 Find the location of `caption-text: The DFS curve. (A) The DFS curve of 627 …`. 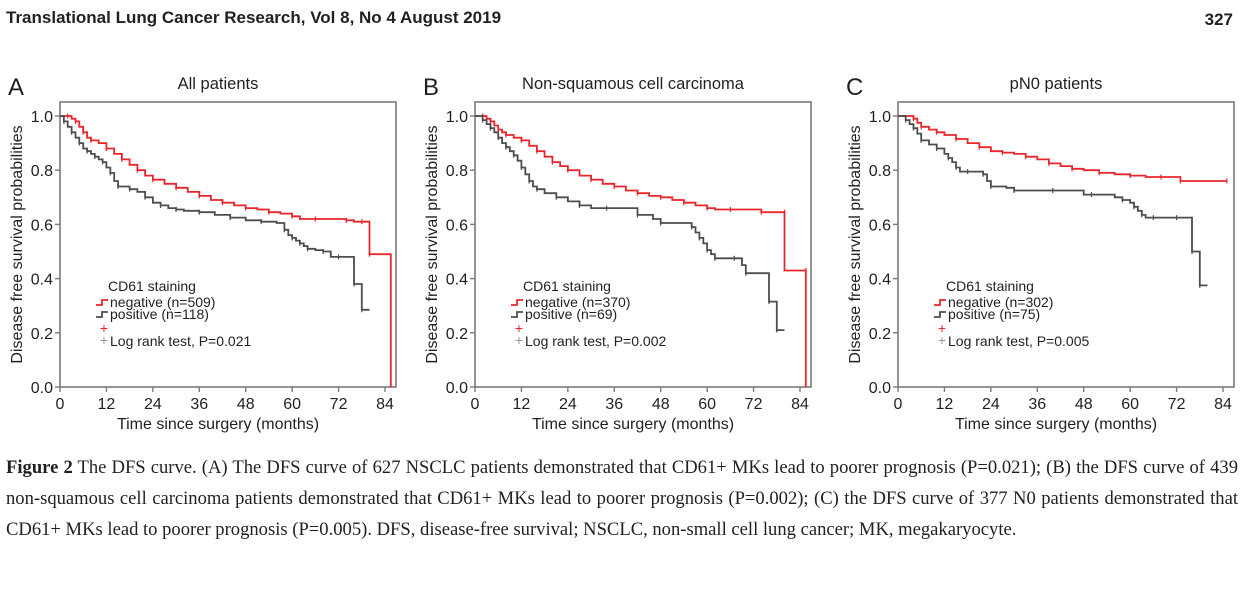

caption-text: The DFS curve. (A) The DFS curve of 627 … is located at coordinates (622, 498).